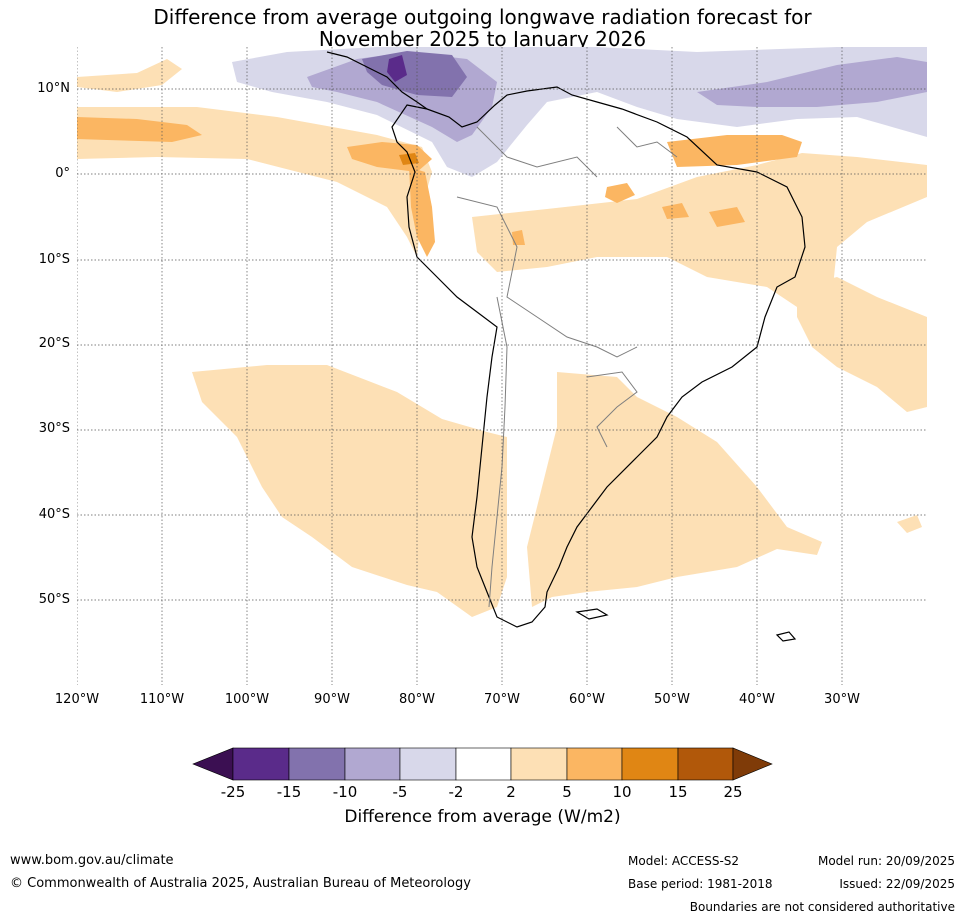  I want to click on colorbar-tick-3: -10, so click(345, 792).